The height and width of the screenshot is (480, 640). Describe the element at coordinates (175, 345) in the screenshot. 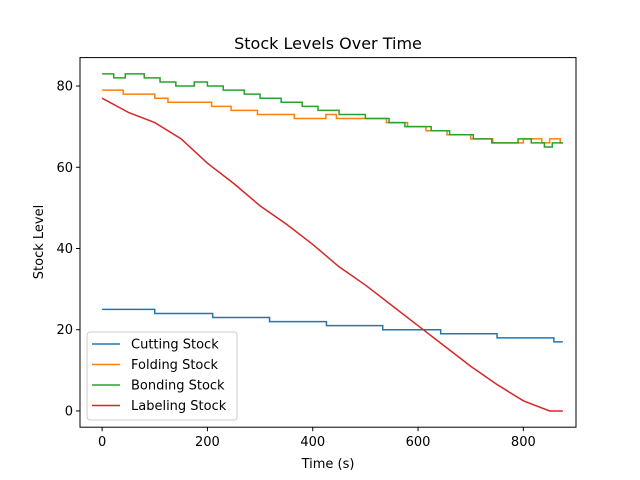

I see `legend-label-cutting-stock: Cutting Stock` at that location.